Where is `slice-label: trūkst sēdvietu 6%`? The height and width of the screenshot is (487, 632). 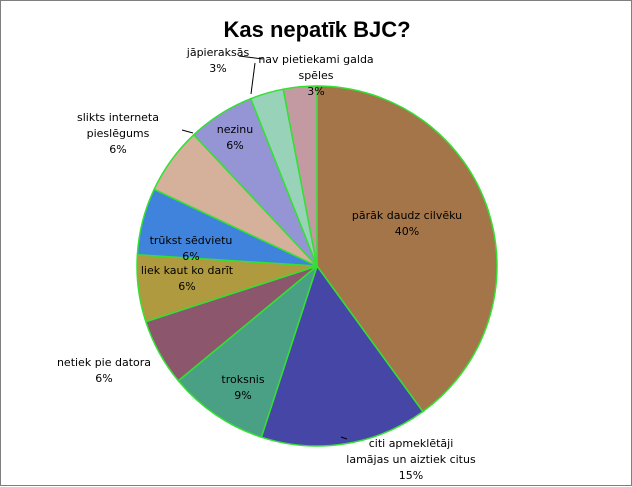 slice-label: trūkst sēdvietu 6% is located at coordinates (191, 248).